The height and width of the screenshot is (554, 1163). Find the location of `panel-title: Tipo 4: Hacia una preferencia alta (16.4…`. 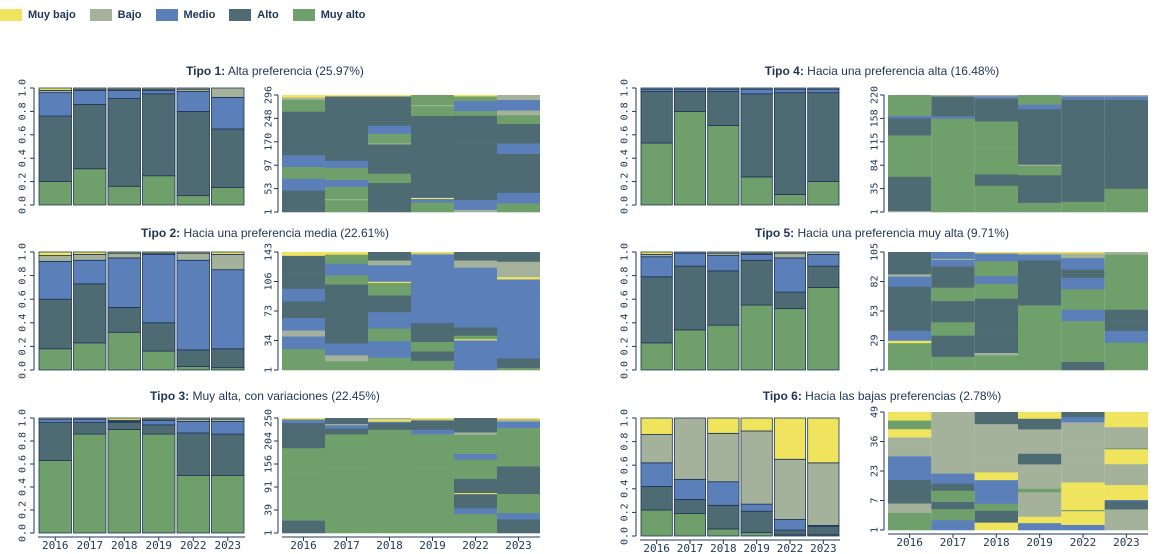

panel-title: Tipo 4: Hacia una preferencia alta (16.4… is located at coordinates (882, 71).